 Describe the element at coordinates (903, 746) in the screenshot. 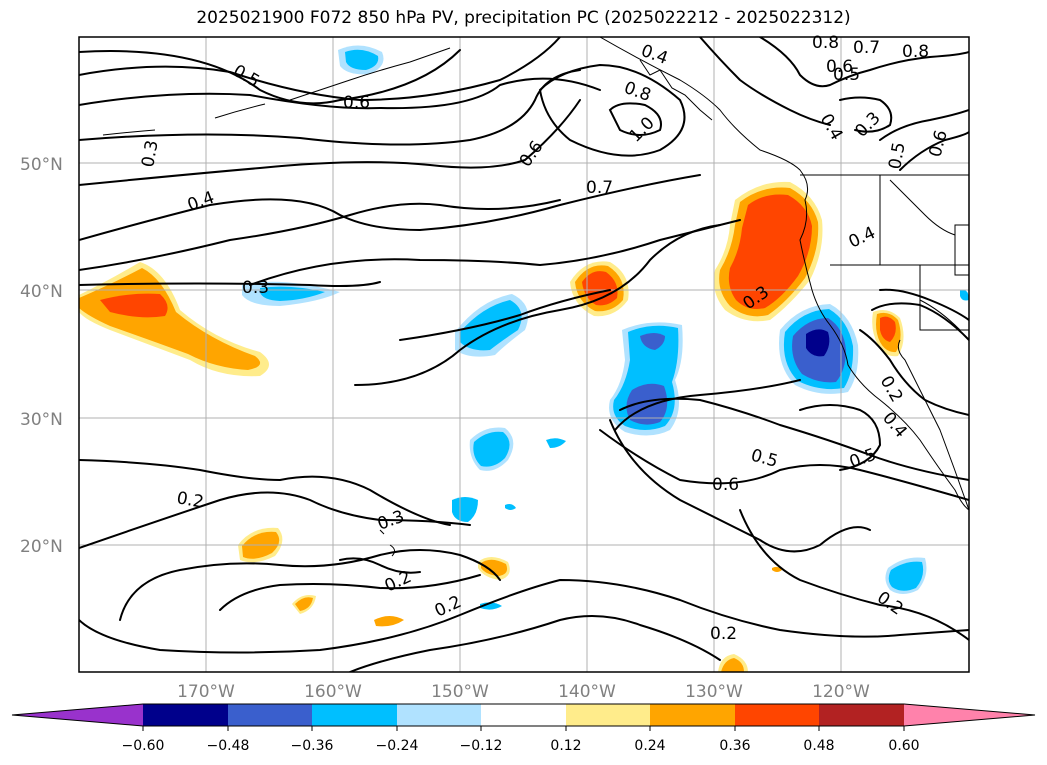

I see `colorbar-tick-label: 0.60` at that location.